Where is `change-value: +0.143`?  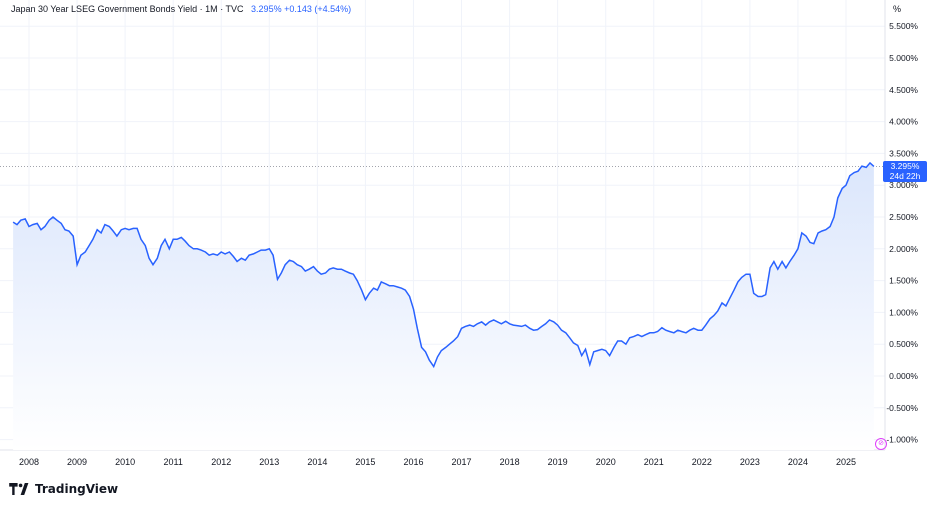
change-value: +0.143 is located at coordinates (298, 9).